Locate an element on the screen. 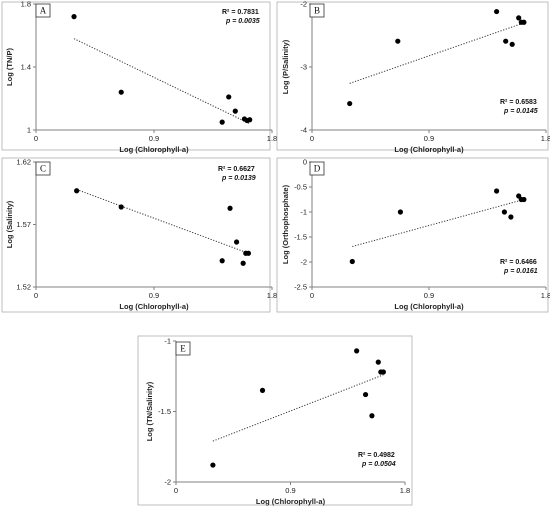 The height and width of the screenshot is (509, 550). y-axis-label: Log (Salinity) is located at coordinates (9, 224).